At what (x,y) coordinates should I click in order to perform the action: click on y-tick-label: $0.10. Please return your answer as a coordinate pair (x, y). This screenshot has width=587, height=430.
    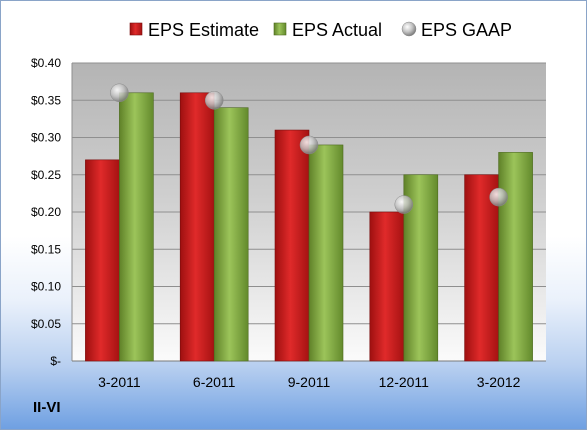
    Looking at the image, I should click on (46, 287).